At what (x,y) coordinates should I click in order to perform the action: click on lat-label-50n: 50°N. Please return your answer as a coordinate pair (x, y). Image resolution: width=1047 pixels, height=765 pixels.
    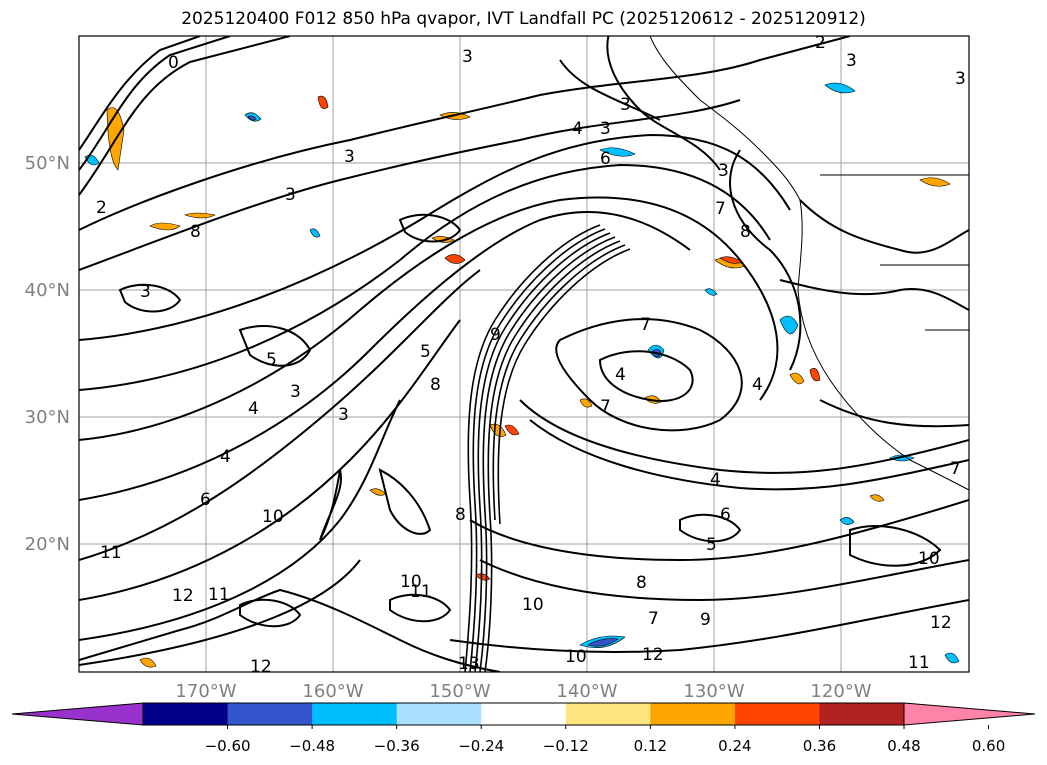
    Looking at the image, I should click on (47, 163).